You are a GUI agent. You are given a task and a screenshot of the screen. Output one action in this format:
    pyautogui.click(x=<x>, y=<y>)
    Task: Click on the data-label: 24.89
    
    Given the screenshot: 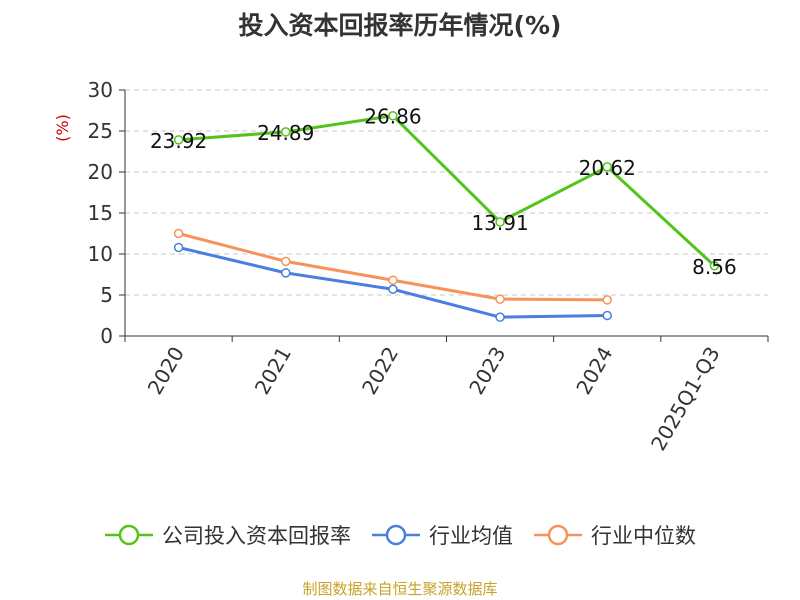 What is the action you would take?
    pyautogui.click(x=285, y=133)
    